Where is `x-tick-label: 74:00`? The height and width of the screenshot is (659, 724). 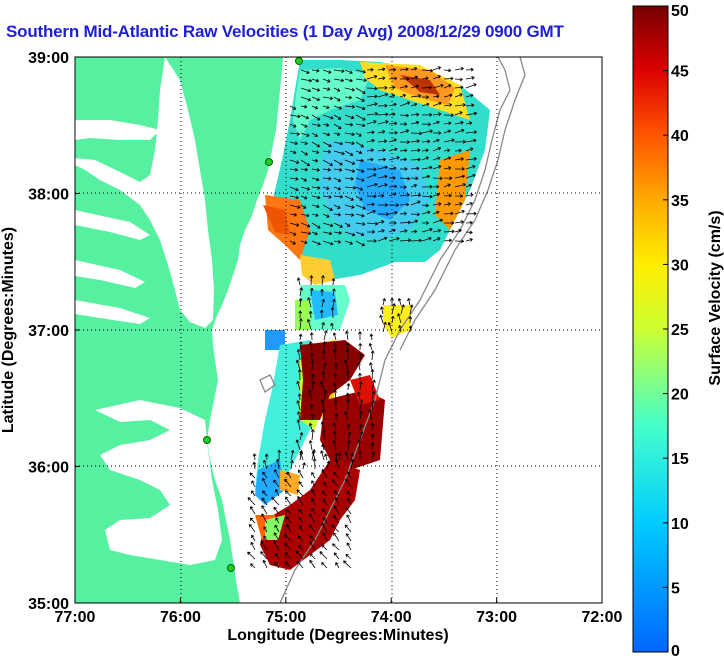
x-tick-label: 74:00 is located at coordinates (391, 617).